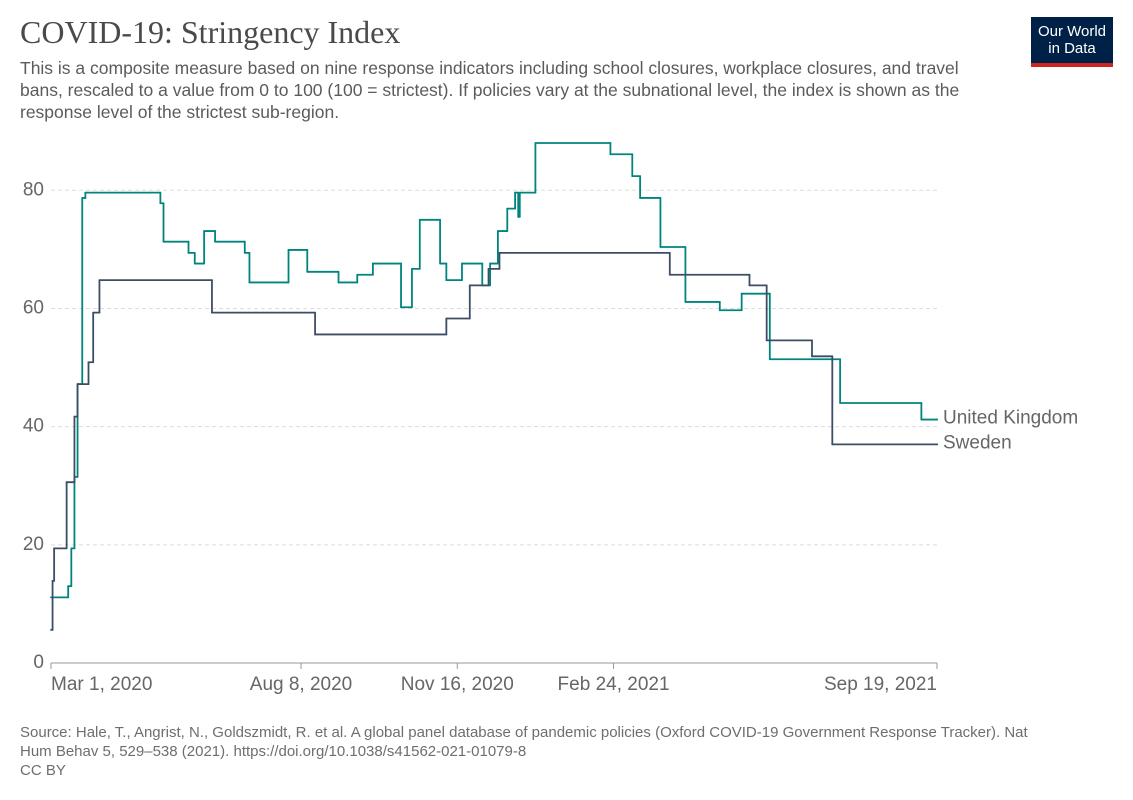 The image size is (1133, 800). Describe the element at coordinates (977, 442) in the screenshot. I see `series-label: Sweden` at that location.